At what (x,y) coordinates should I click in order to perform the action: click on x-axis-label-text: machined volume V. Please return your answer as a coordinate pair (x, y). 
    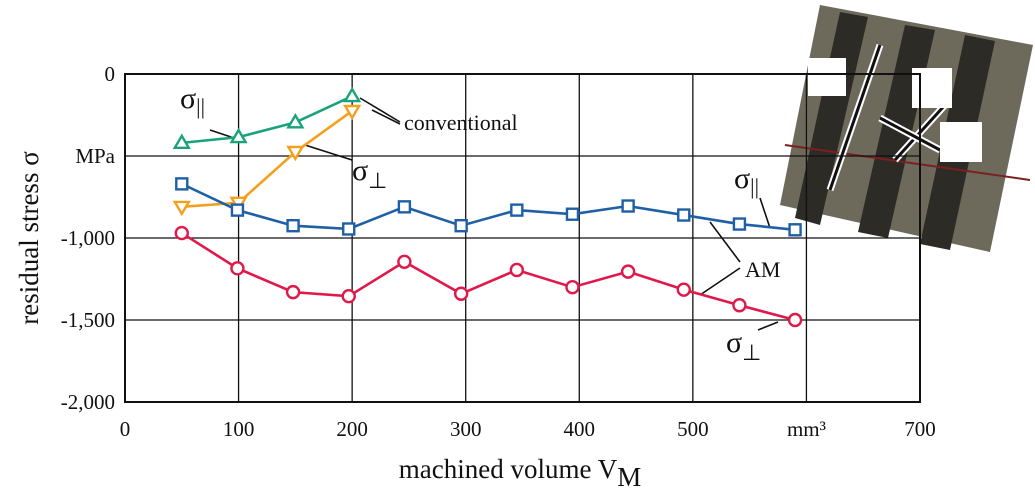
    Looking at the image, I should click on (508, 469).